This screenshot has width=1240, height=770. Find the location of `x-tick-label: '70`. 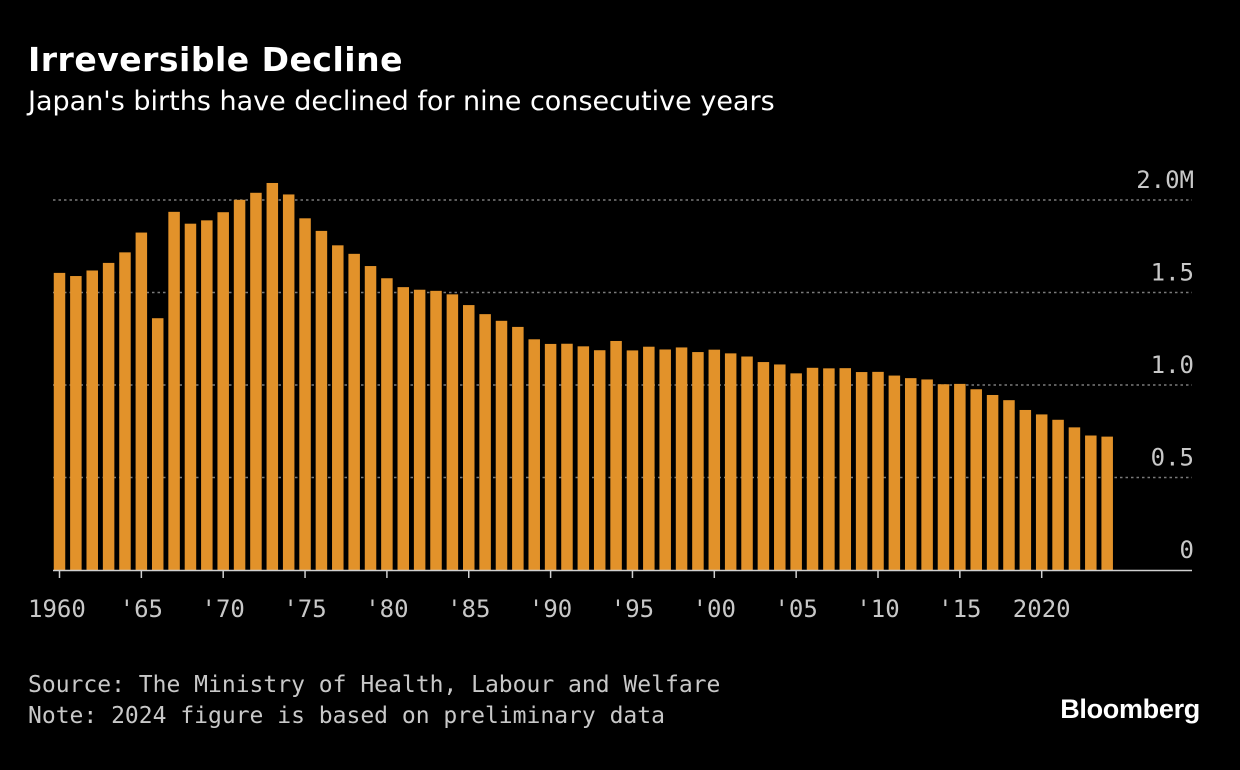

x-tick-label: '70 is located at coordinates (223, 609).